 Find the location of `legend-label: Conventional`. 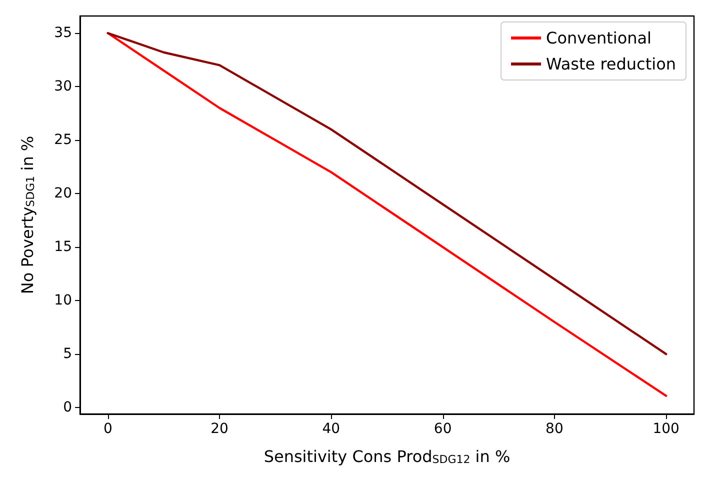

legend-label: Conventional is located at coordinates (599, 38).